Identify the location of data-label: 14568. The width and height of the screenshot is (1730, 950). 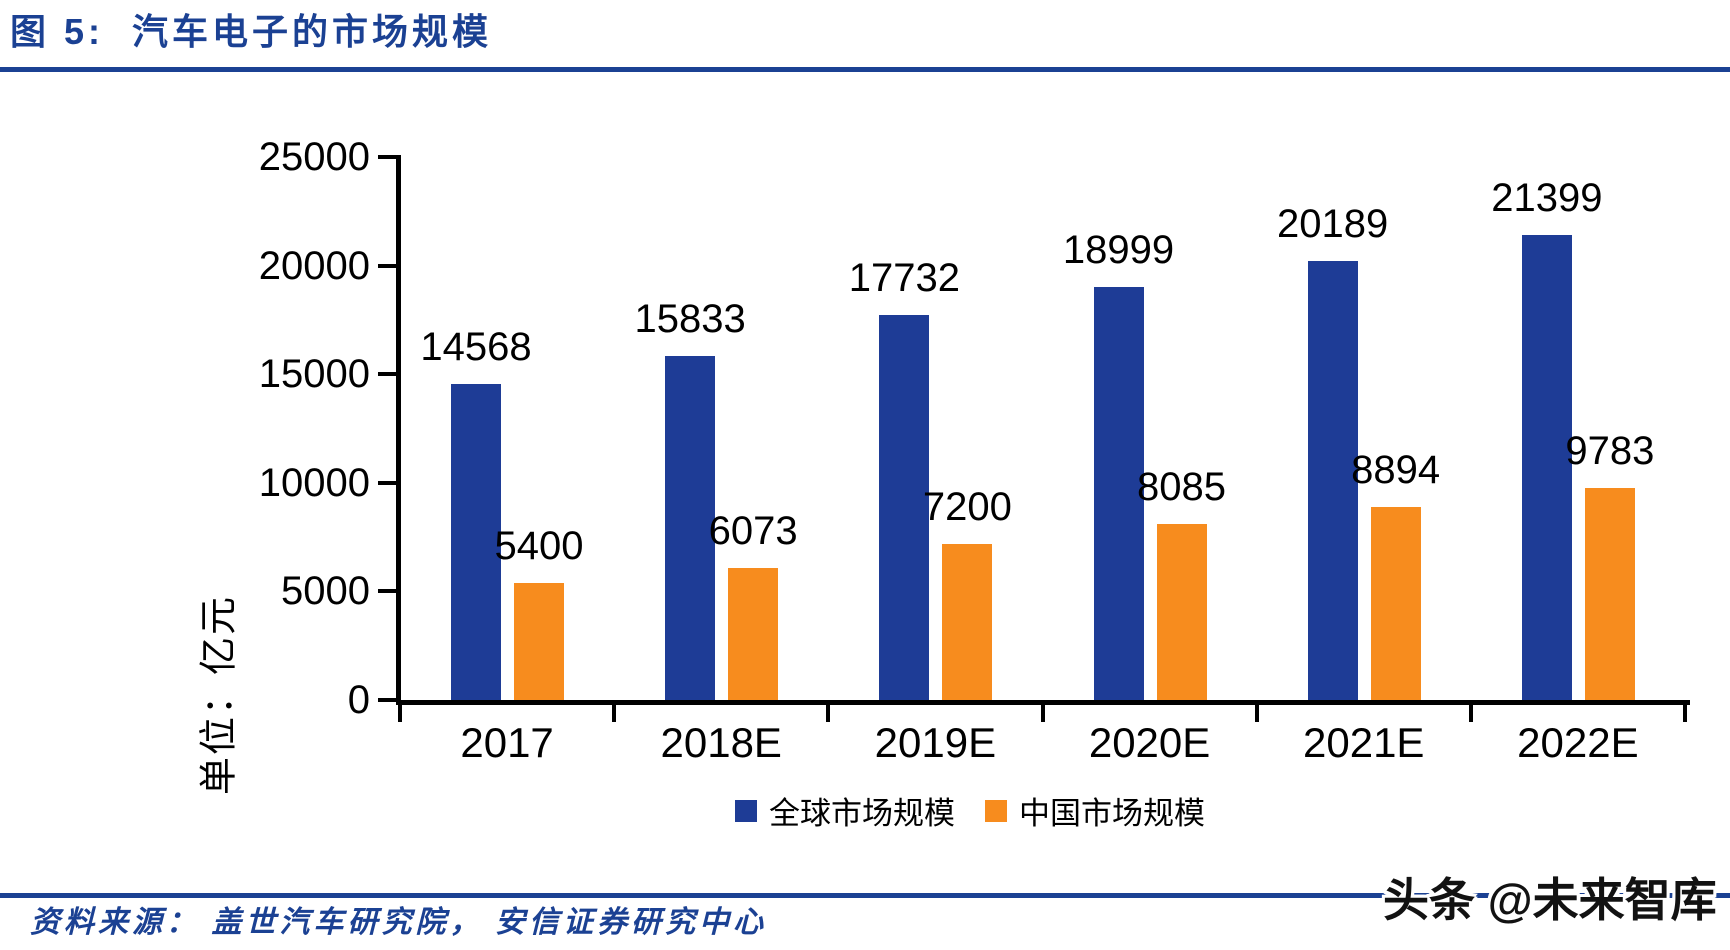
(476, 347).